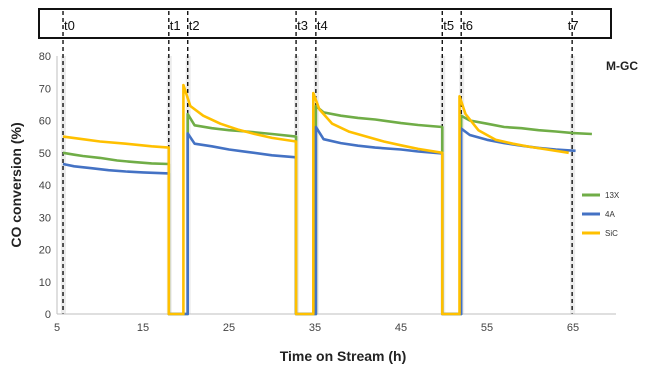 This screenshot has width=651, height=365. Describe the element at coordinates (622, 66) in the screenshot. I see `chart-annotation: M-GC` at that location.